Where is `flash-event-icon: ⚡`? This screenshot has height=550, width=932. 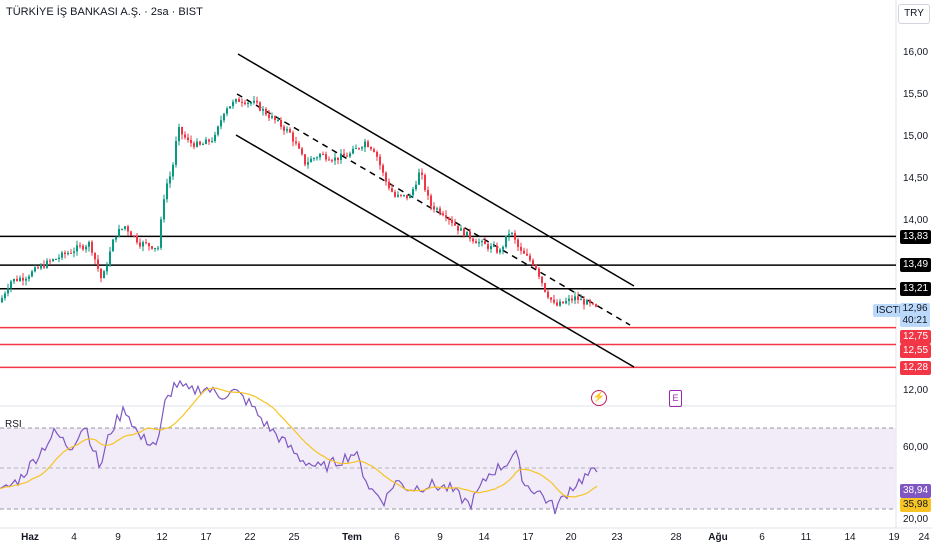 flash-event-icon: ⚡ is located at coordinates (599, 398).